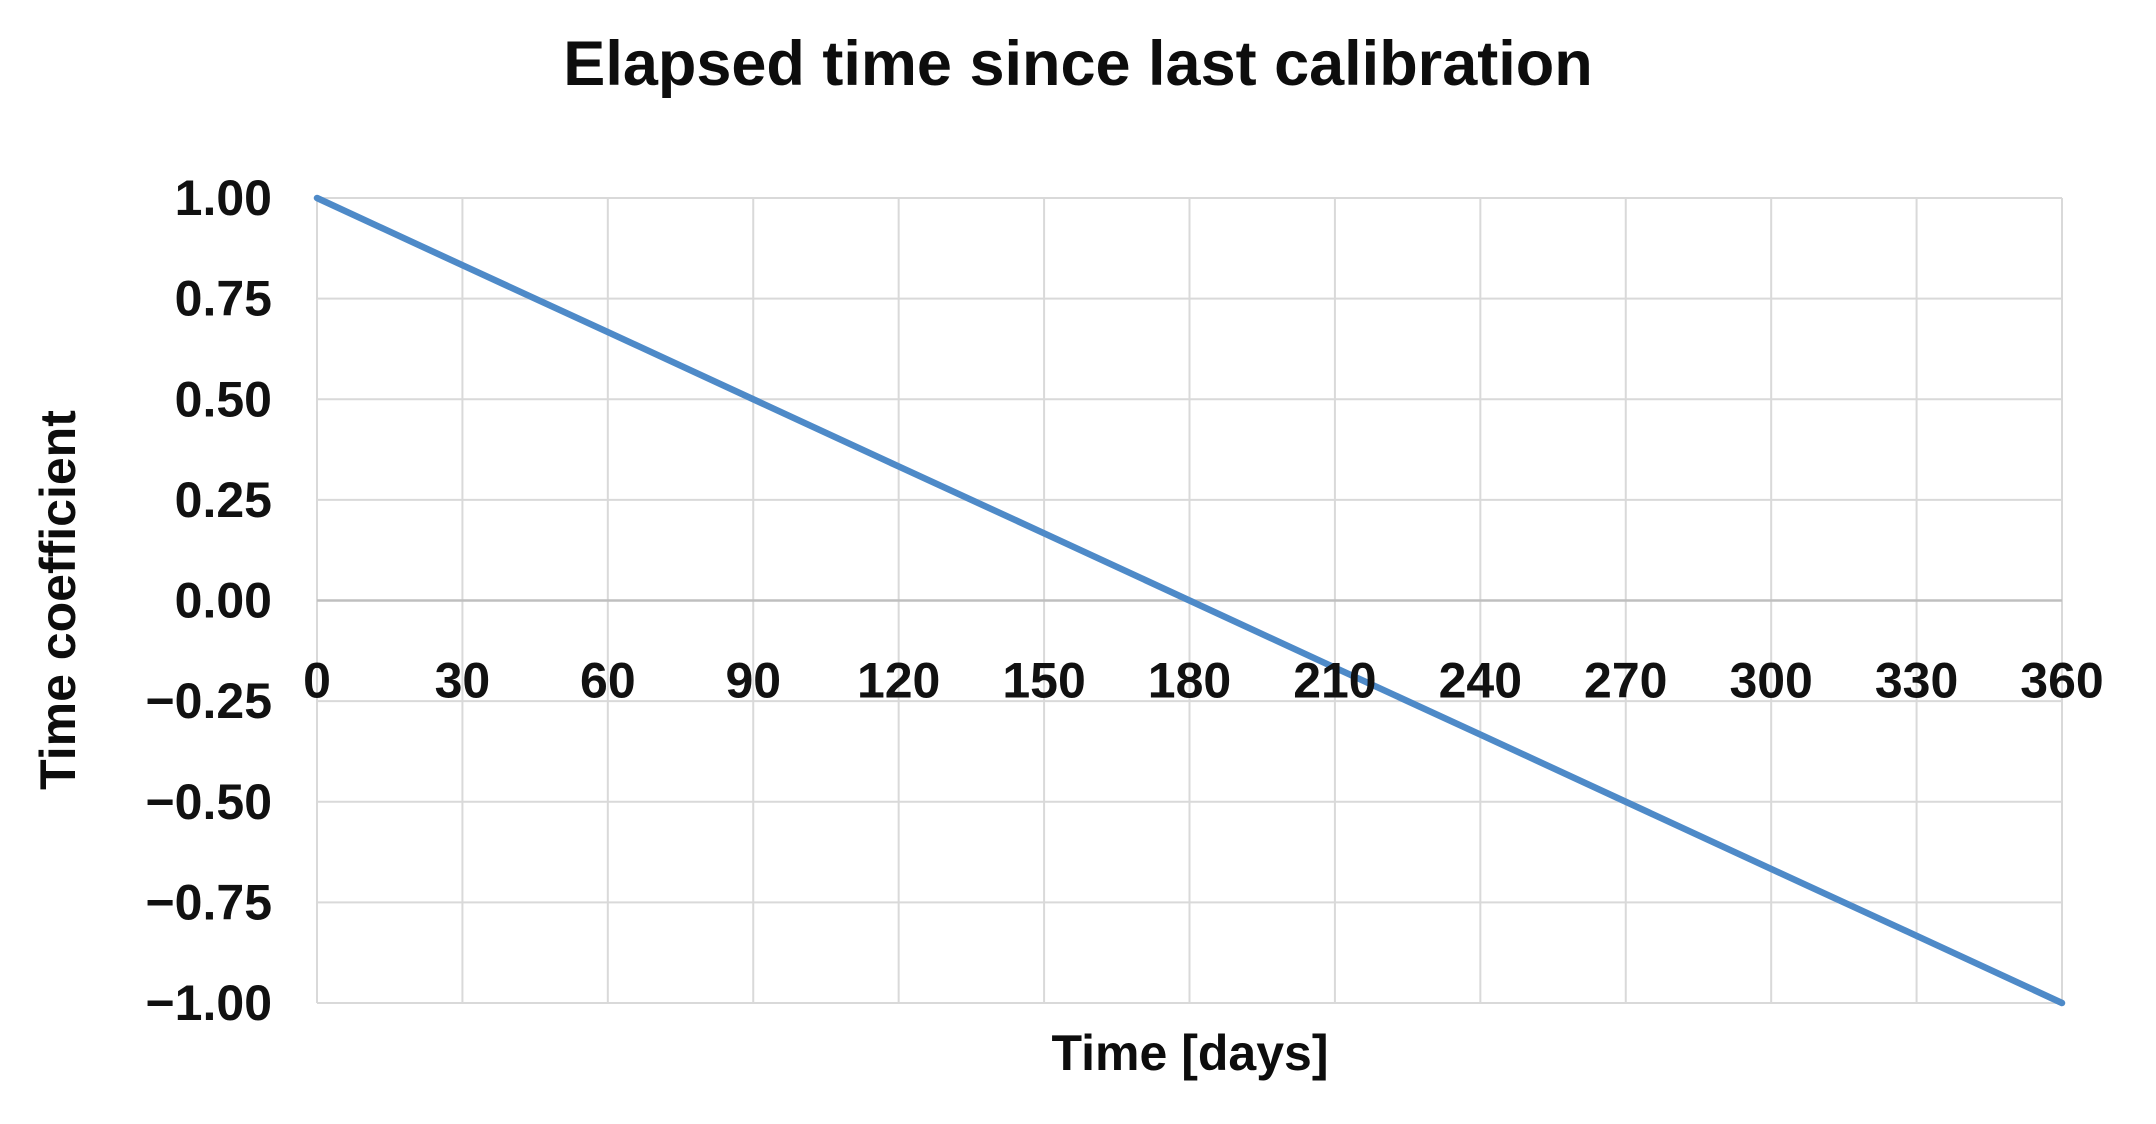  I want to click on y-tick-label: −0.25, so click(208, 701).